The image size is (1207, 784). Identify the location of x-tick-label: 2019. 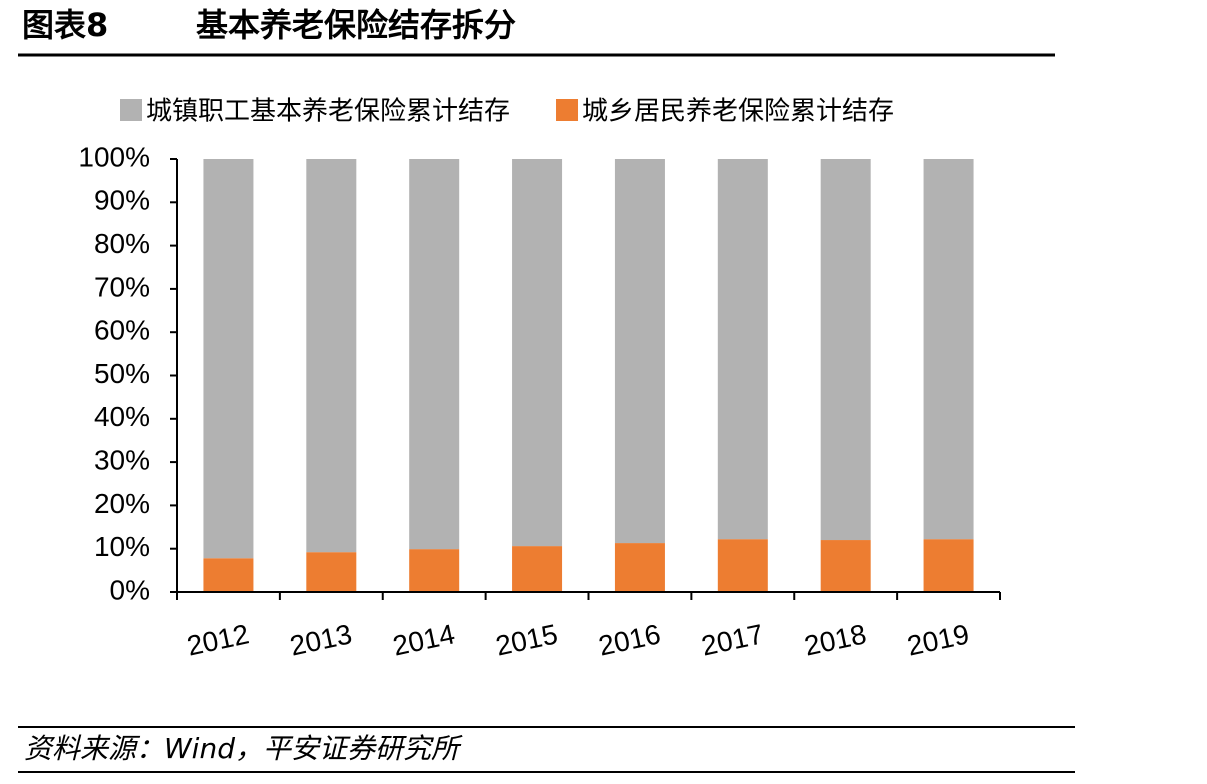
(937, 639).